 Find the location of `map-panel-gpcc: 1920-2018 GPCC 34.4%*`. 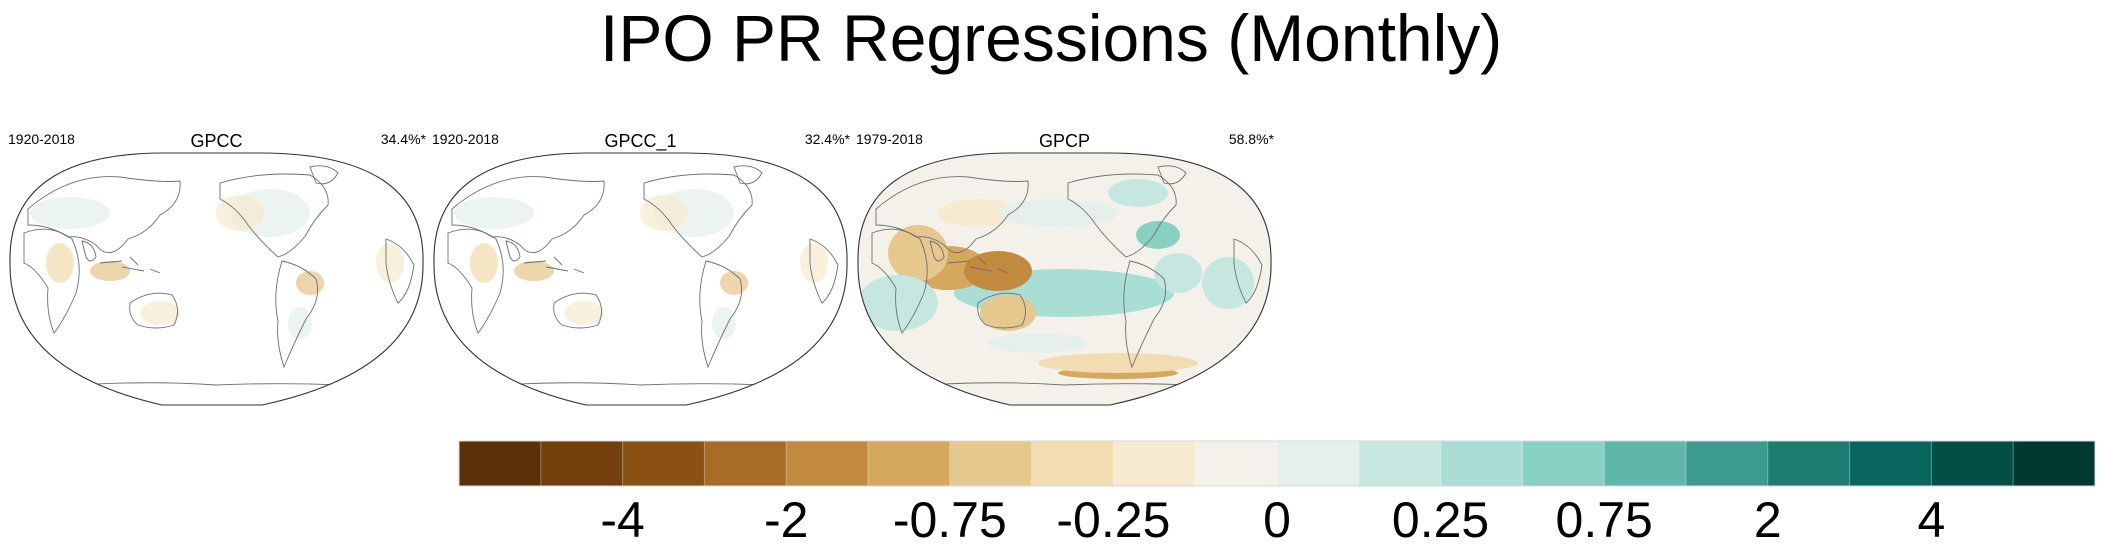

map-panel-gpcc: 1920-2018 GPCC 34.4%* is located at coordinates (217, 268).